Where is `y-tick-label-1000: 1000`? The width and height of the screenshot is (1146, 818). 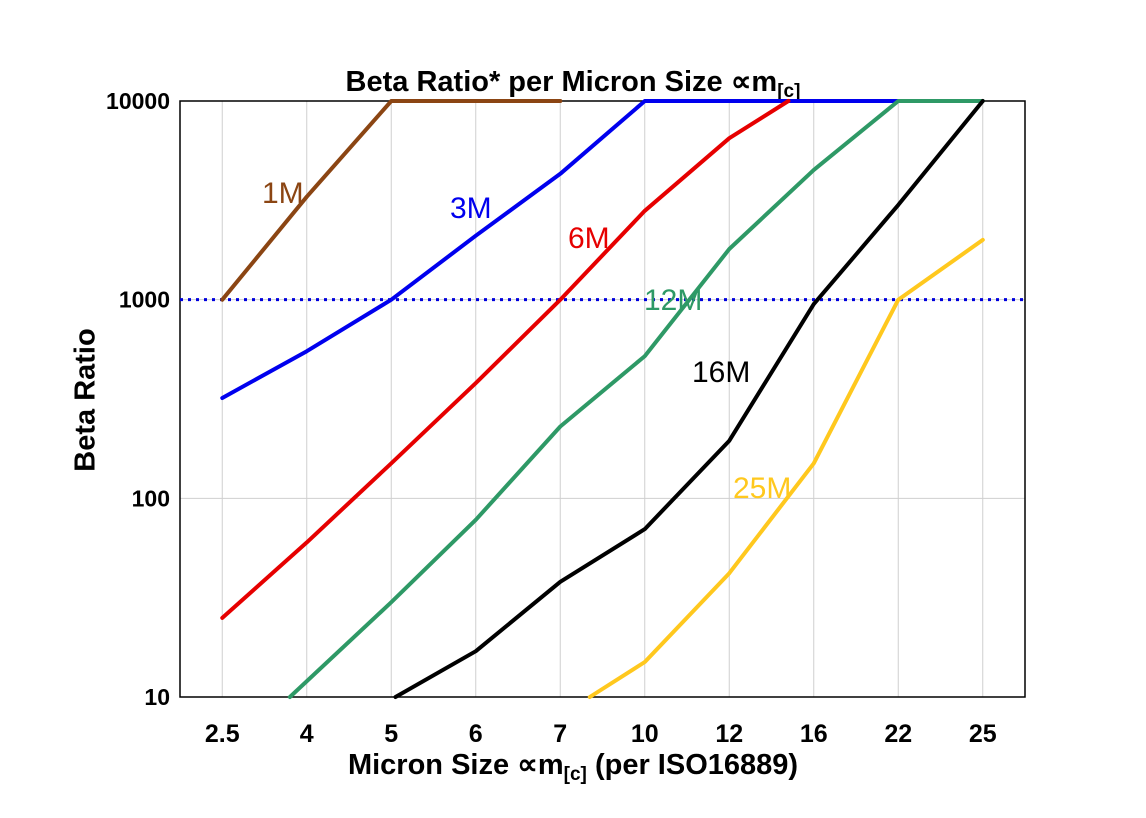 y-tick-label-1000: 1000 is located at coordinates (144, 300).